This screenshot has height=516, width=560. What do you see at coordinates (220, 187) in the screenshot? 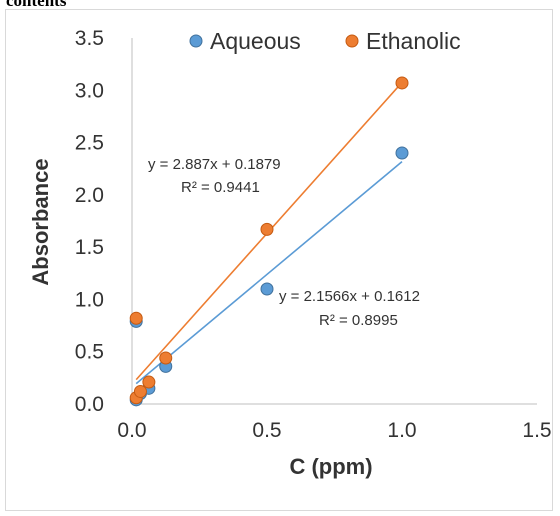
I see `r2-ethanolic: R² = 0.9441` at bounding box center [220, 187].